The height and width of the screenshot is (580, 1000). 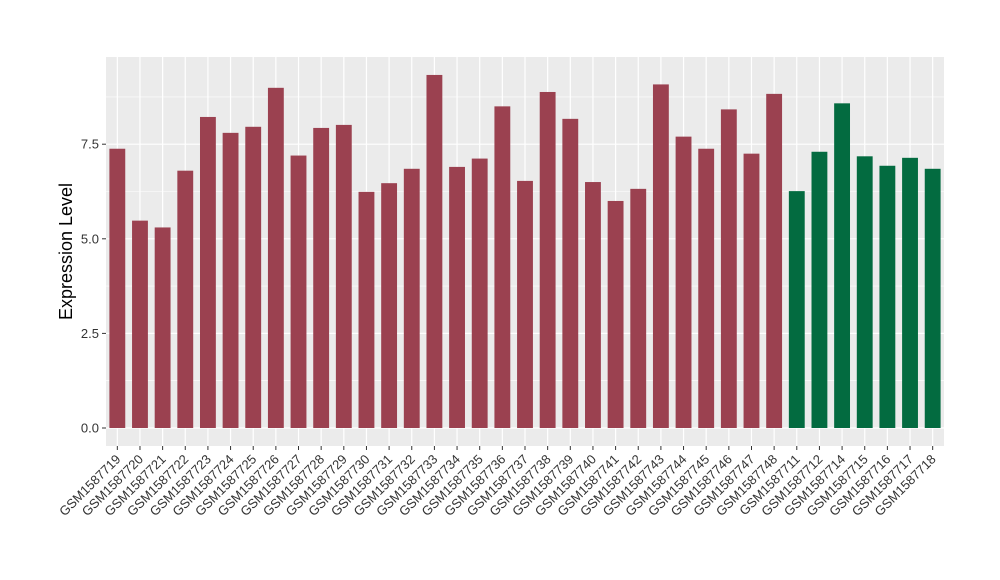 I want to click on bar-GSM1587731, so click(x=389, y=305).